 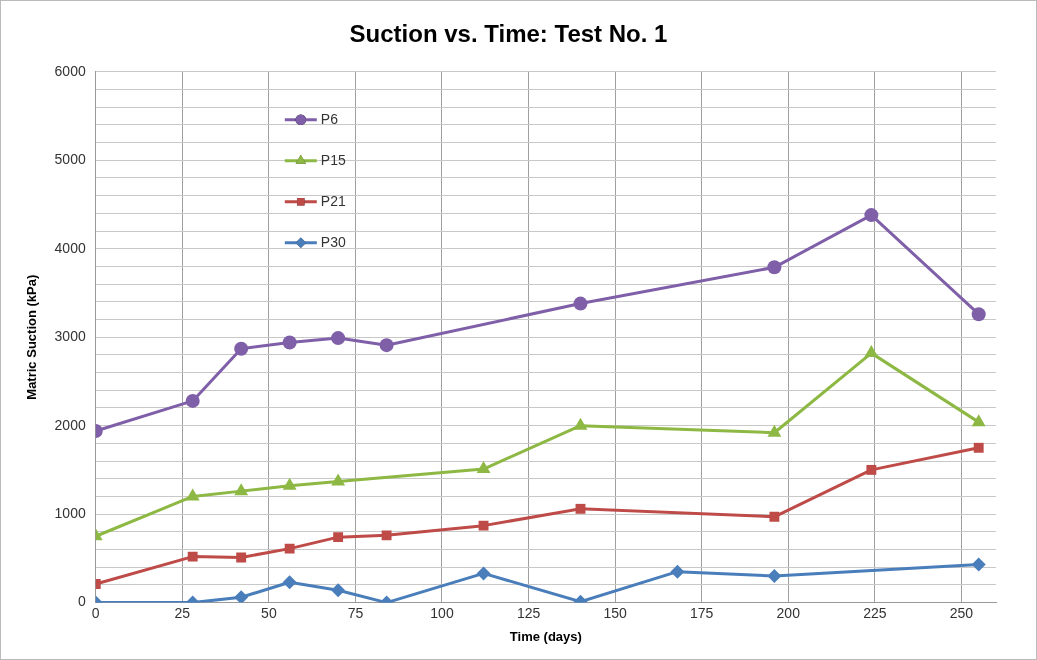 What do you see at coordinates (70, 424) in the screenshot?
I see `y-tick-label: 2000` at bounding box center [70, 424].